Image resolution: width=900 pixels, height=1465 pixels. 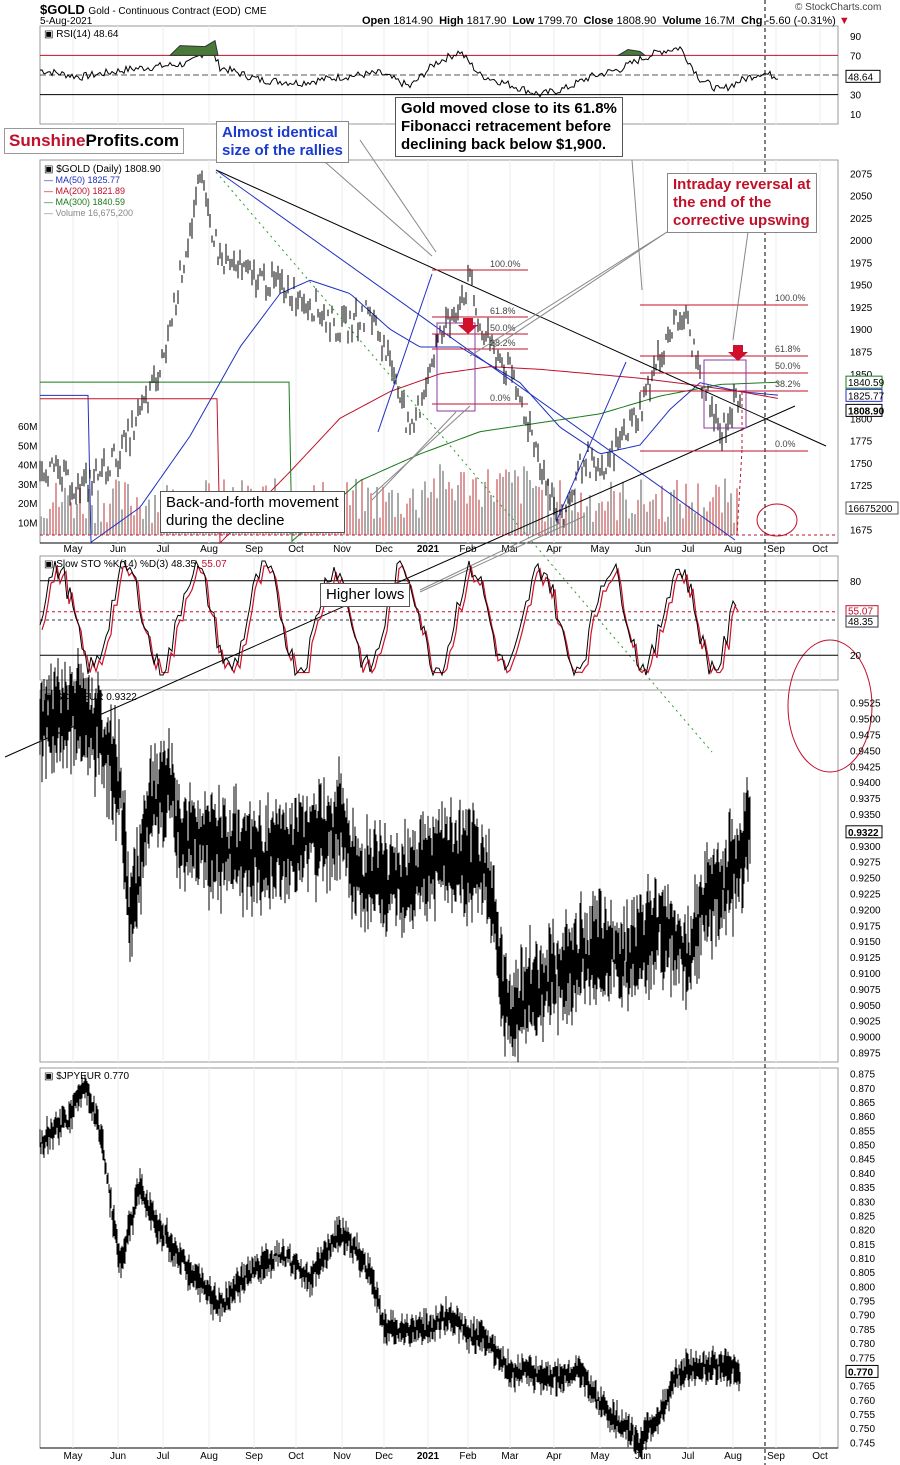 What do you see at coordinates (862, 1259) in the screenshot?
I see `jpyeur-tick: 0.810` at bounding box center [862, 1259].